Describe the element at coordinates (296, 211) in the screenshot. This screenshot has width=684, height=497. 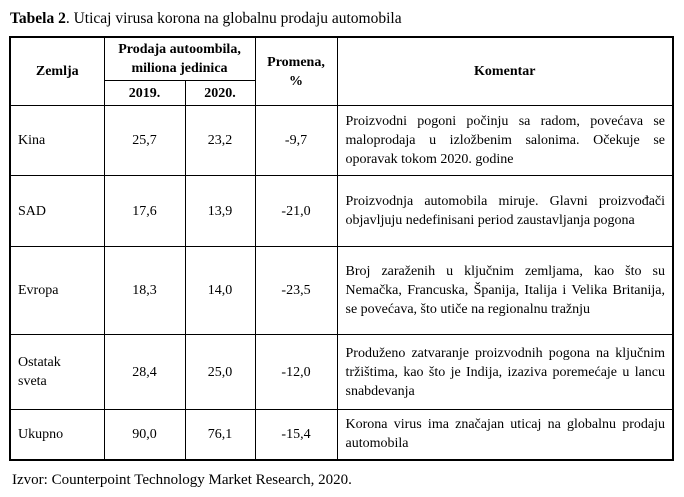
I see `cell-change: -21,0` at that location.